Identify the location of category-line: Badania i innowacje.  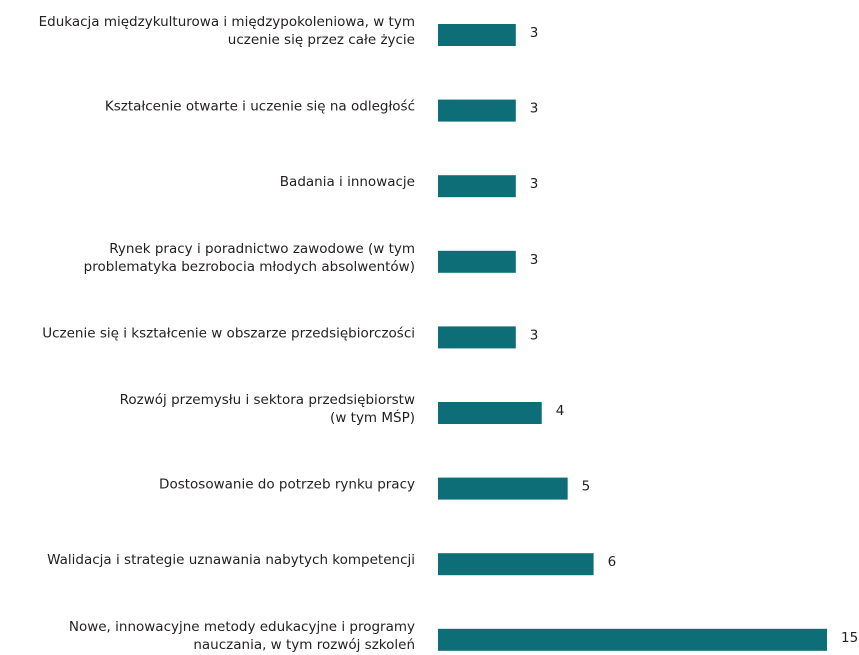
(347, 182).